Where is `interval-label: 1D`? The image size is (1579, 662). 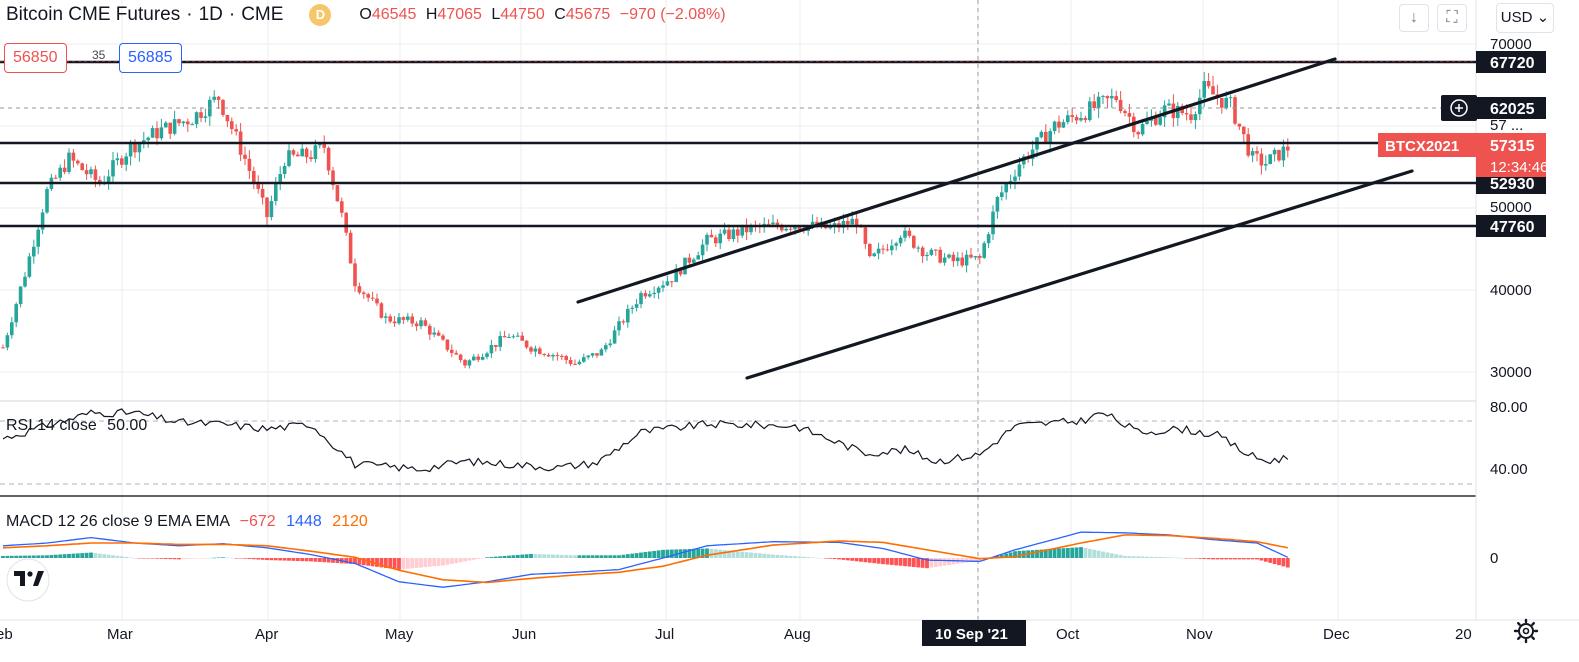 interval-label: 1D is located at coordinates (210, 14).